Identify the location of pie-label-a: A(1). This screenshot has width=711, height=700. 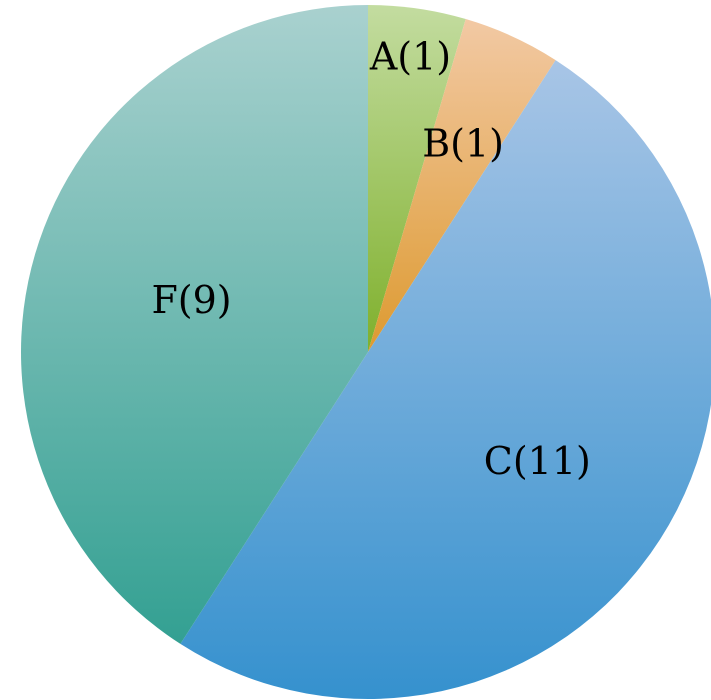
(410, 57).